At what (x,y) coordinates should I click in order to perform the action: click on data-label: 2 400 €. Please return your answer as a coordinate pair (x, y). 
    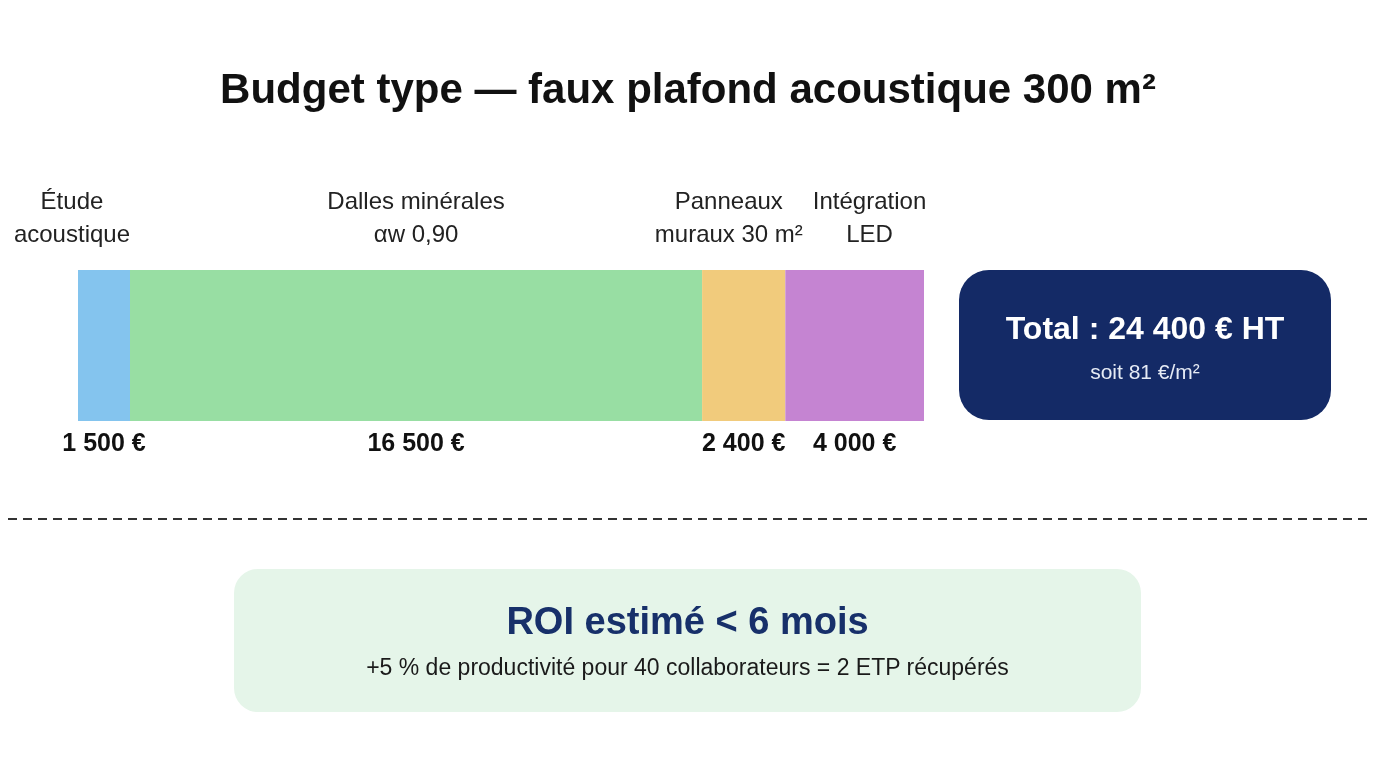
    Looking at the image, I should click on (743, 441).